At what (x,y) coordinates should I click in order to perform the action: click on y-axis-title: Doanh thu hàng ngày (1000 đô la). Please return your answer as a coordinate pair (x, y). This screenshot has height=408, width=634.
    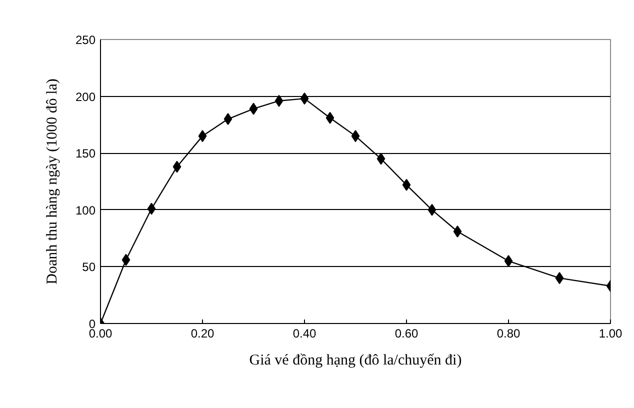
    Looking at the image, I should click on (52, 181).